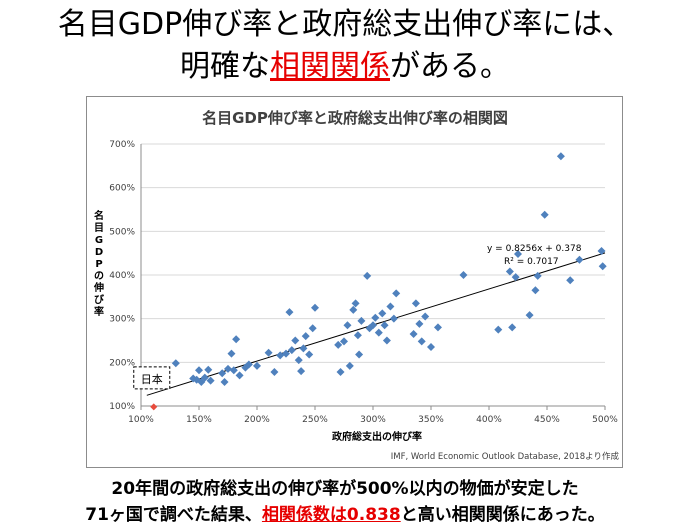 This screenshot has height=532, width=690. Describe the element at coordinates (377, 436) in the screenshot. I see `x-axis-label: 政府総支出の伸び率` at that location.